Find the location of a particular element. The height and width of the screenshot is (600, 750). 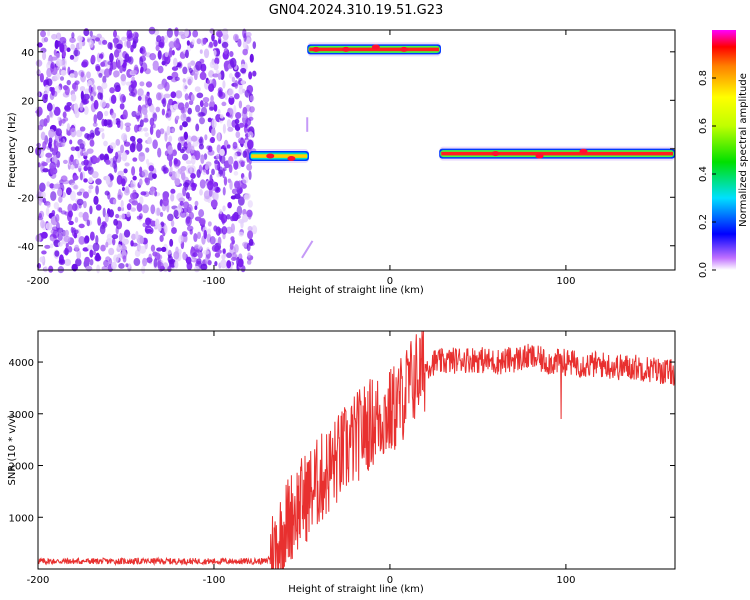

spectrogram-y-label: Frequency (Hz) is located at coordinates (12, 150).